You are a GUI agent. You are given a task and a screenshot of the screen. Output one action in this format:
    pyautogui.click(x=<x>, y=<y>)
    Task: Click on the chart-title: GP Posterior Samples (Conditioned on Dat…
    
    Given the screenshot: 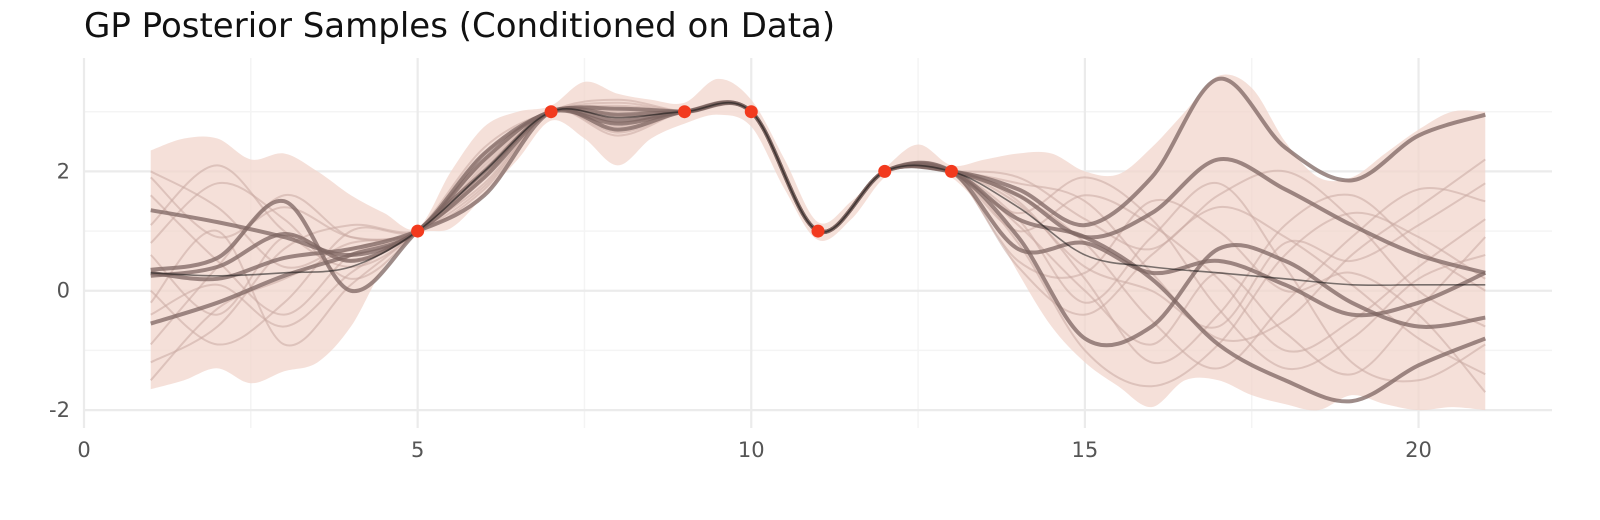 What is the action you would take?
    pyautogui.click(x=460, y=26)
    